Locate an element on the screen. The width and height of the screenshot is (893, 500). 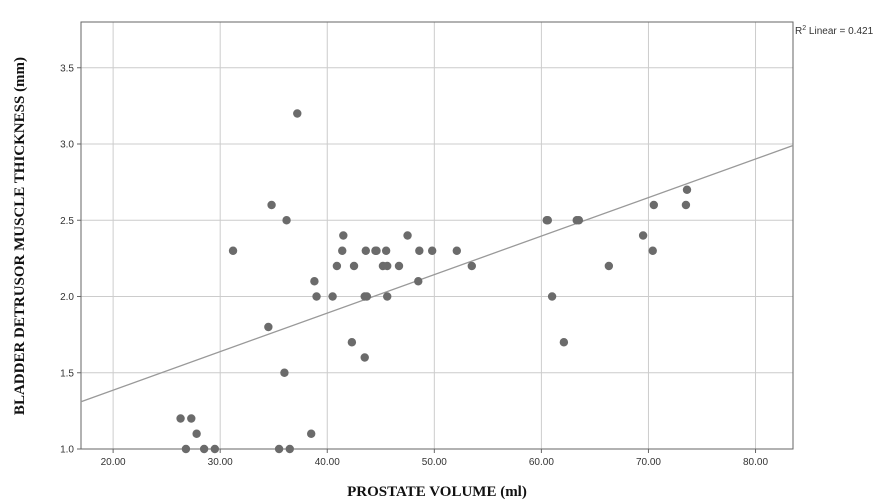
x-axis-title: PROSTATE VOLUME (ml) is located at coordinates (437, 492).